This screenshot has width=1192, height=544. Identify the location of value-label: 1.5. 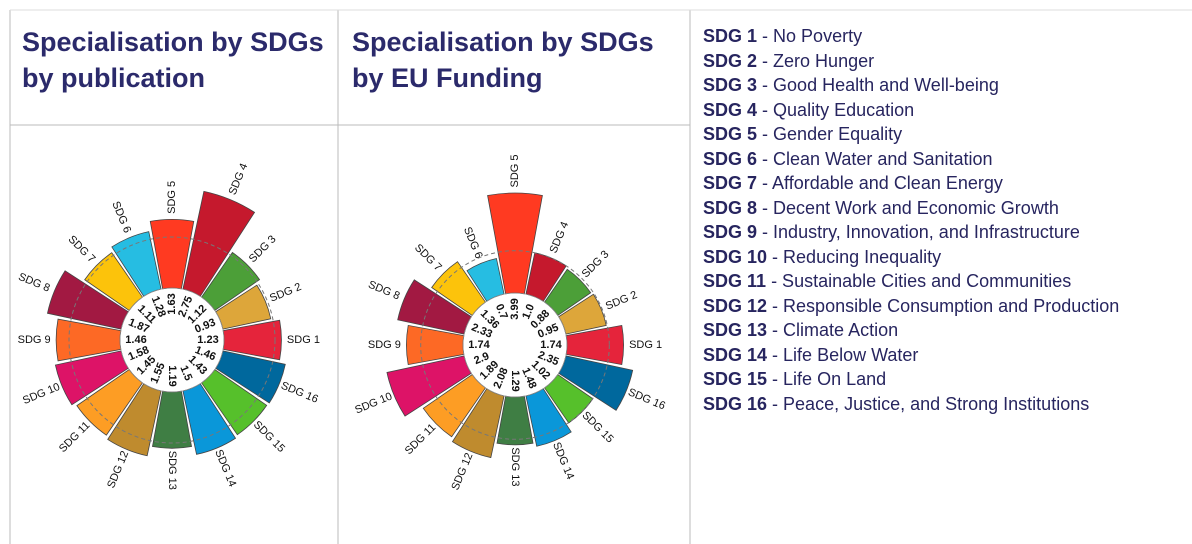
(185, 373).